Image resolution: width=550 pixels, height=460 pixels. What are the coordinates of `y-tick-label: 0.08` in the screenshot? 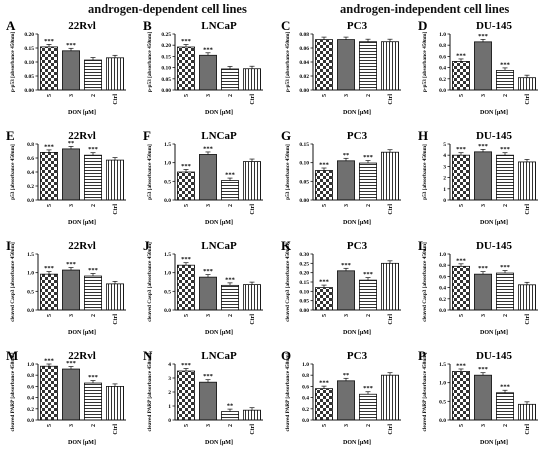 It's located at (304, 35).